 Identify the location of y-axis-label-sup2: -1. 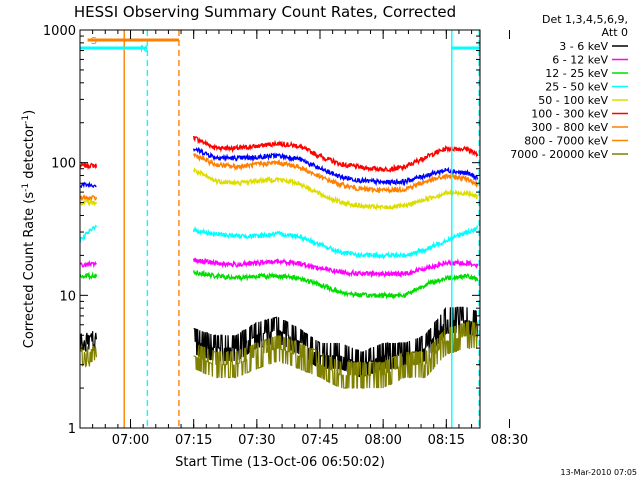
(26, 119).